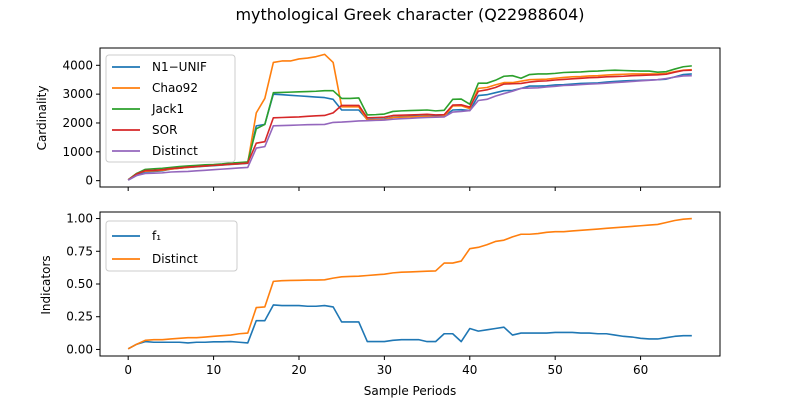 This screenshot has width=800, height=400. I want to click on y-tick-label: 1.00, so click(79, 219).